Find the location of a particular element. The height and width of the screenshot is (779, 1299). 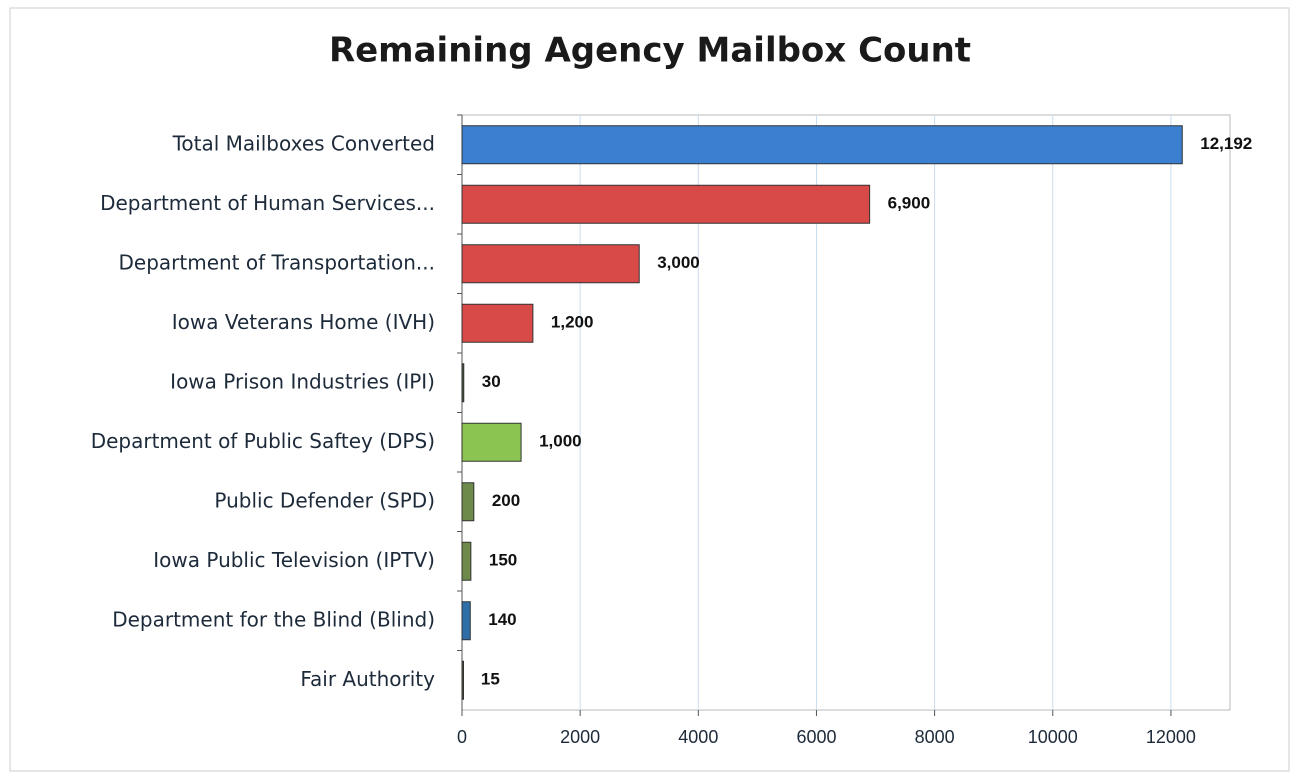

value-label: 150 is located at coordinates (503, 560).